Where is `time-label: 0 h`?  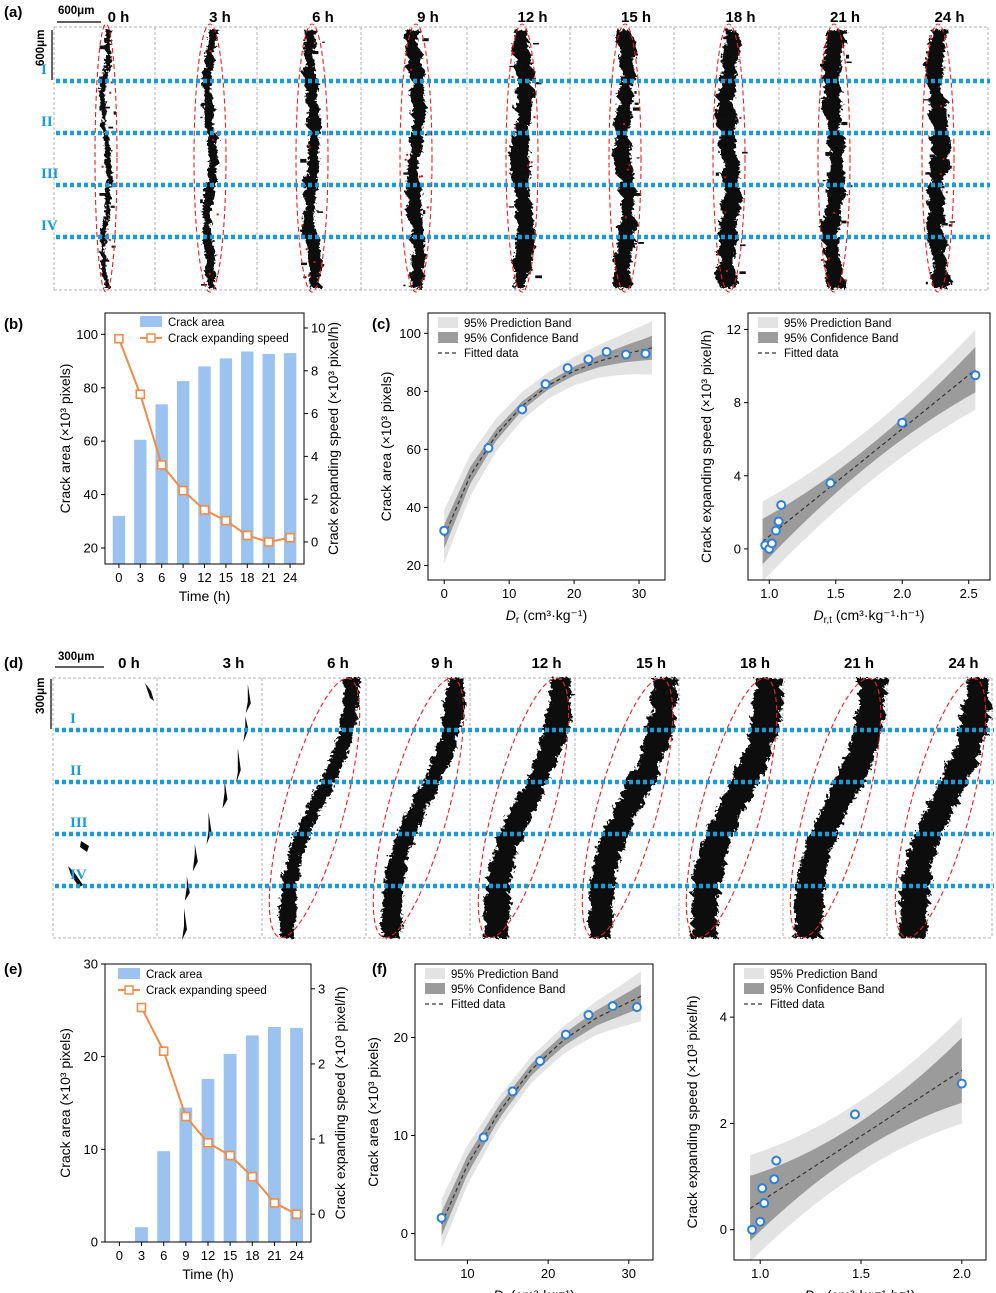 time-label: 0 h is located at coordinates (119, 17).